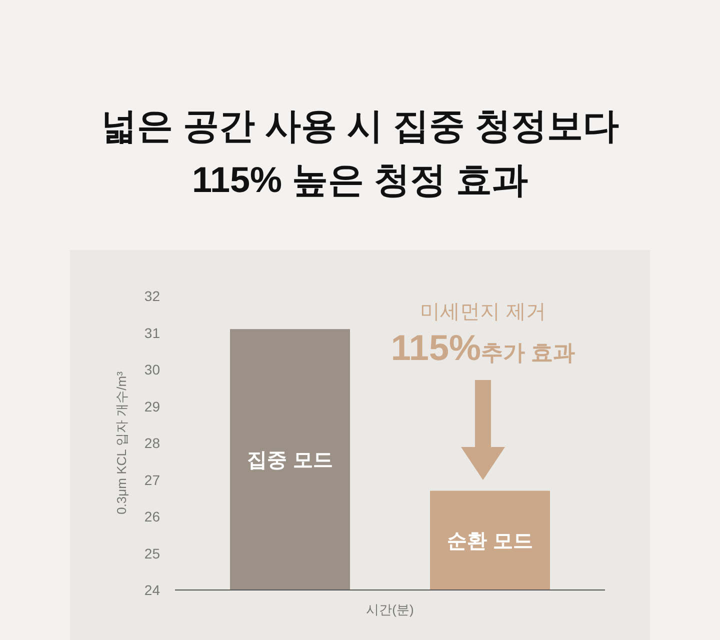  Describe the element at coordinates (121, 442) in the screenshot. I see `y-axis-title: 0.3μm KCL 입자 개수/m³` at that location.